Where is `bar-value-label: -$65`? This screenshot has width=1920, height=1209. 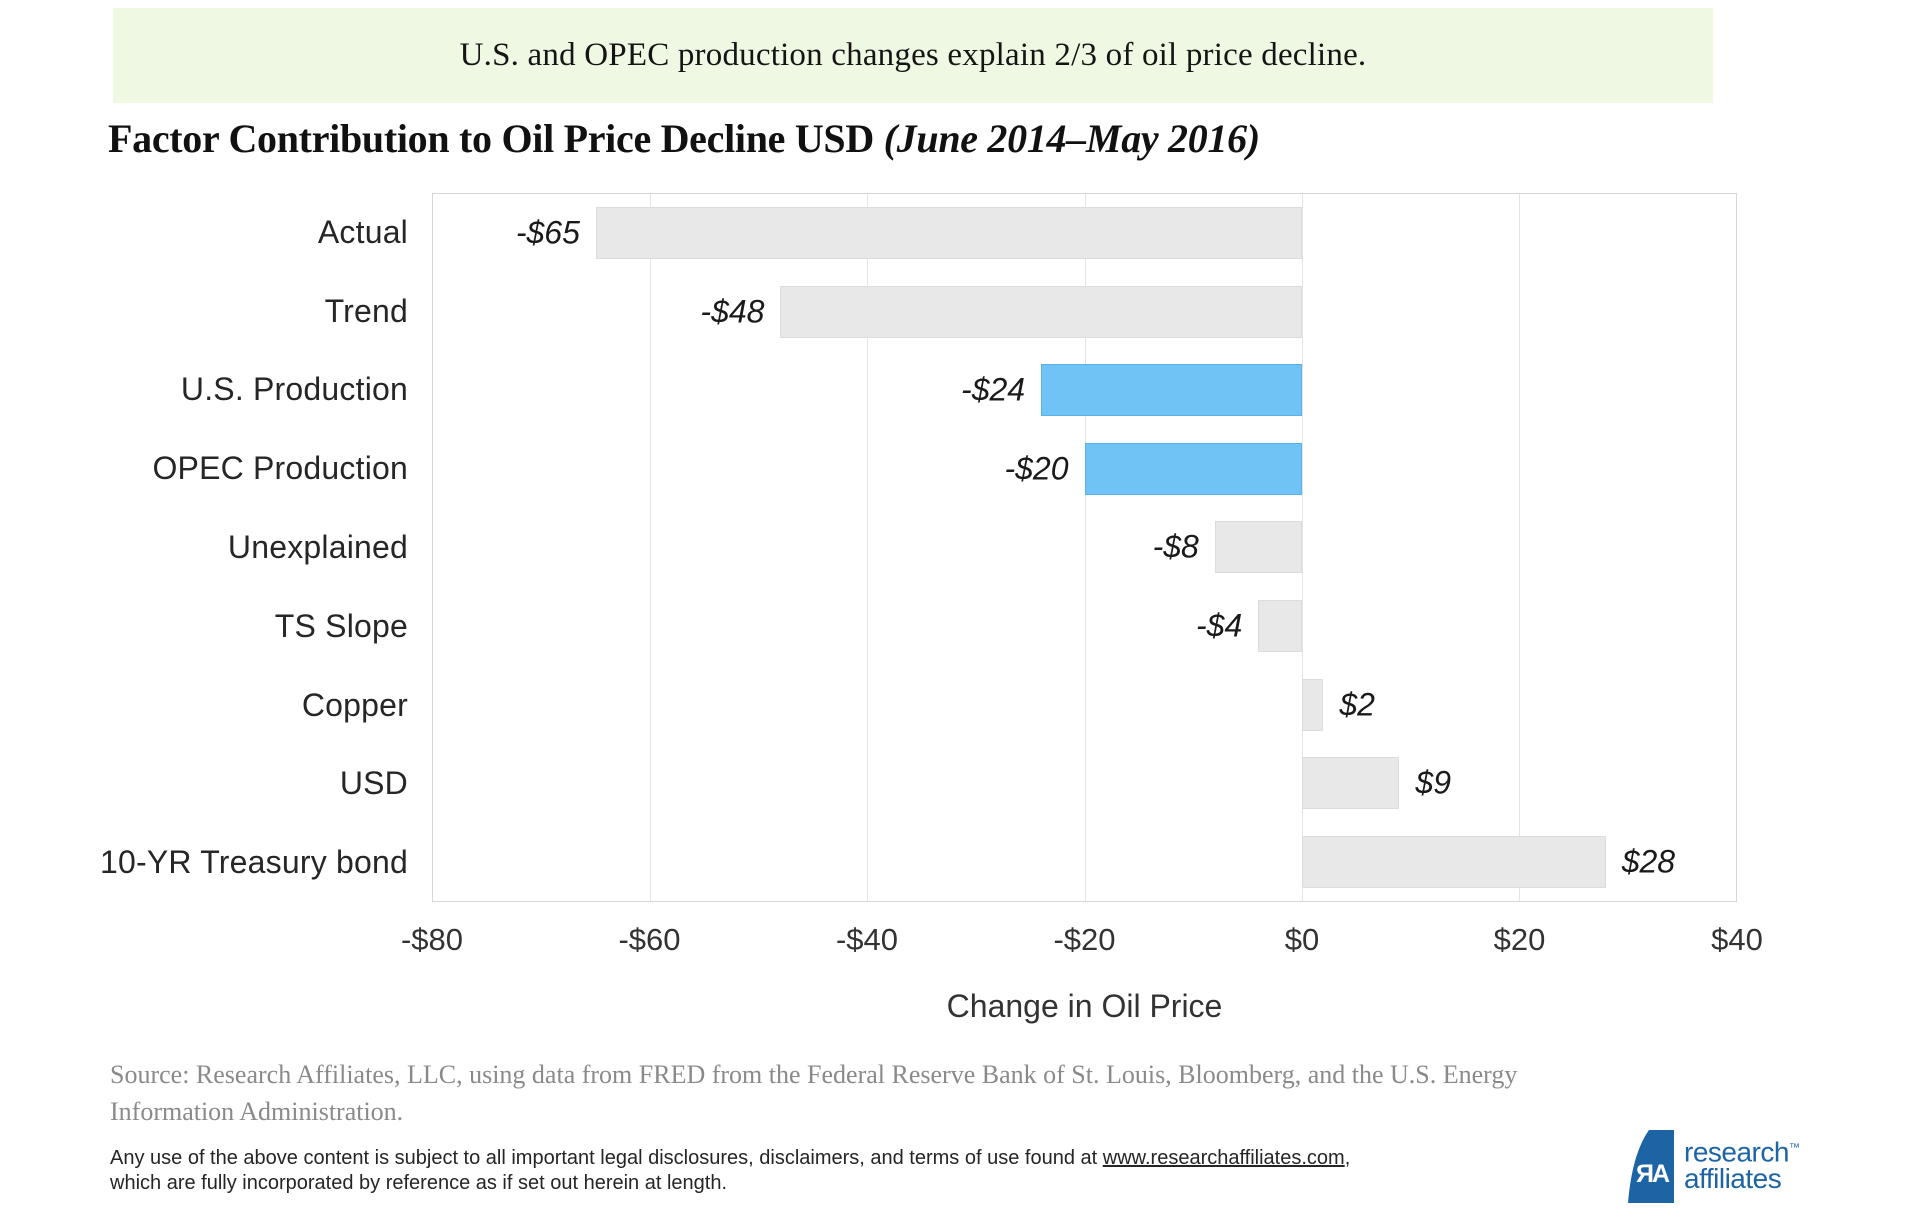
bar-value-label: -$65 is located at coordinates (547, 232).